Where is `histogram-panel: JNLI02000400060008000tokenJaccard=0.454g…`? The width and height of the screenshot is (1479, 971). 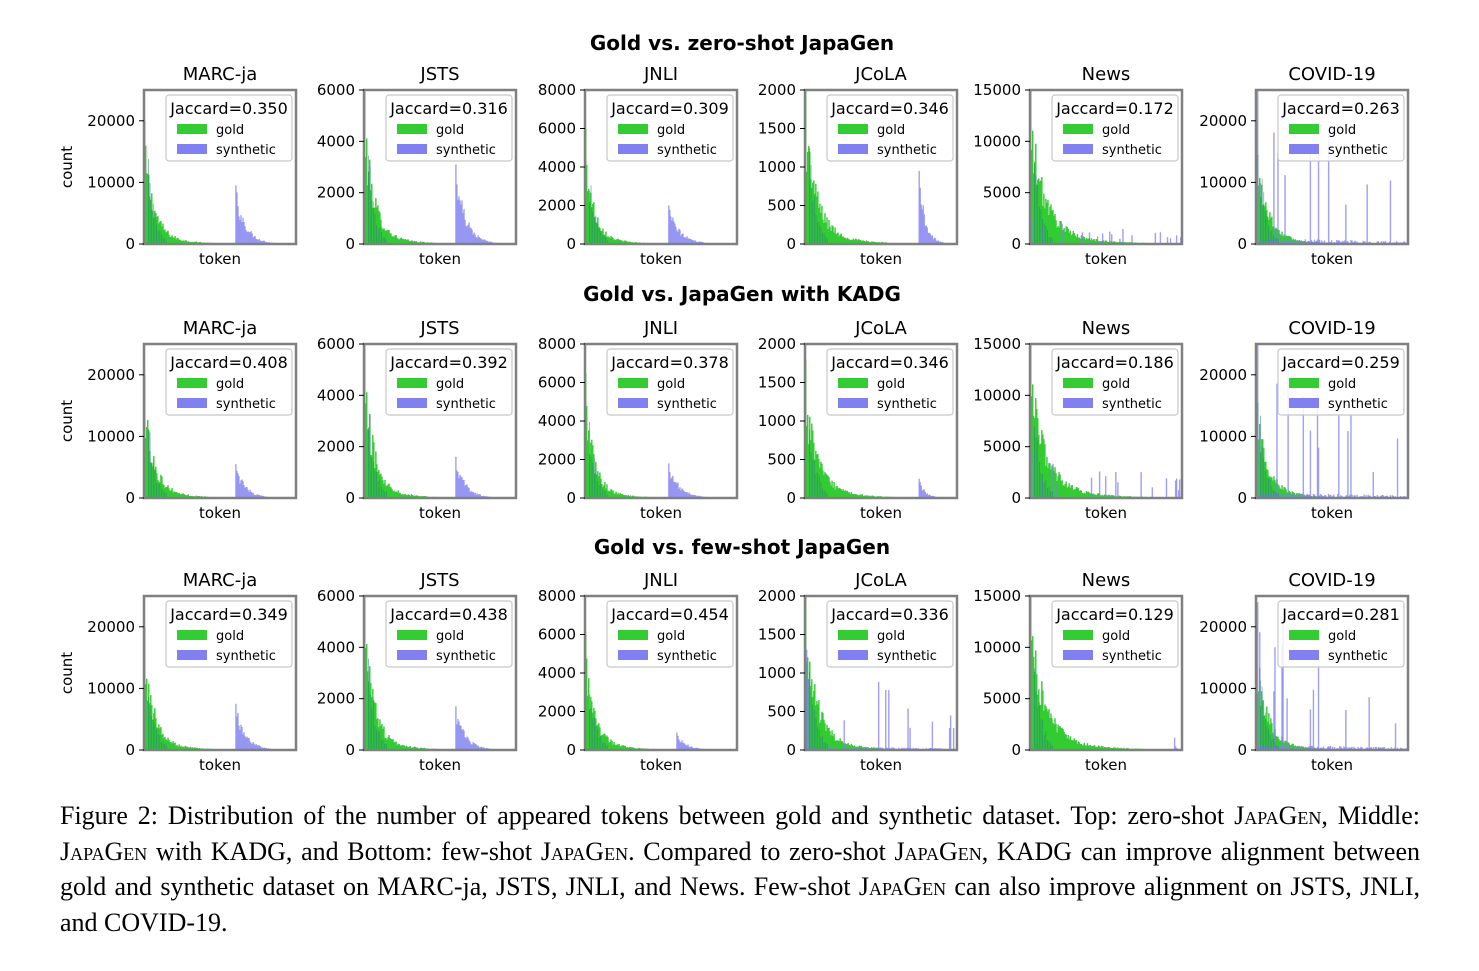 histogram-panel: JNLI02000400060008000tokenJaccard=0.454g… is located at coordinates (638, 672).